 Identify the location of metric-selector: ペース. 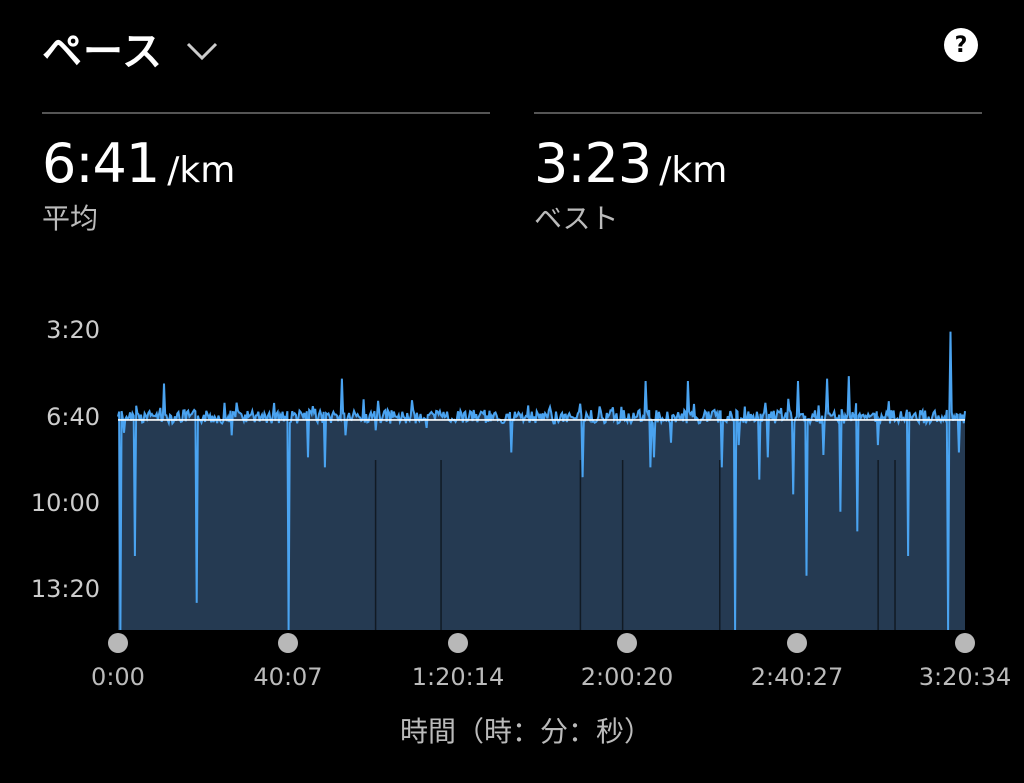
(130, 48).